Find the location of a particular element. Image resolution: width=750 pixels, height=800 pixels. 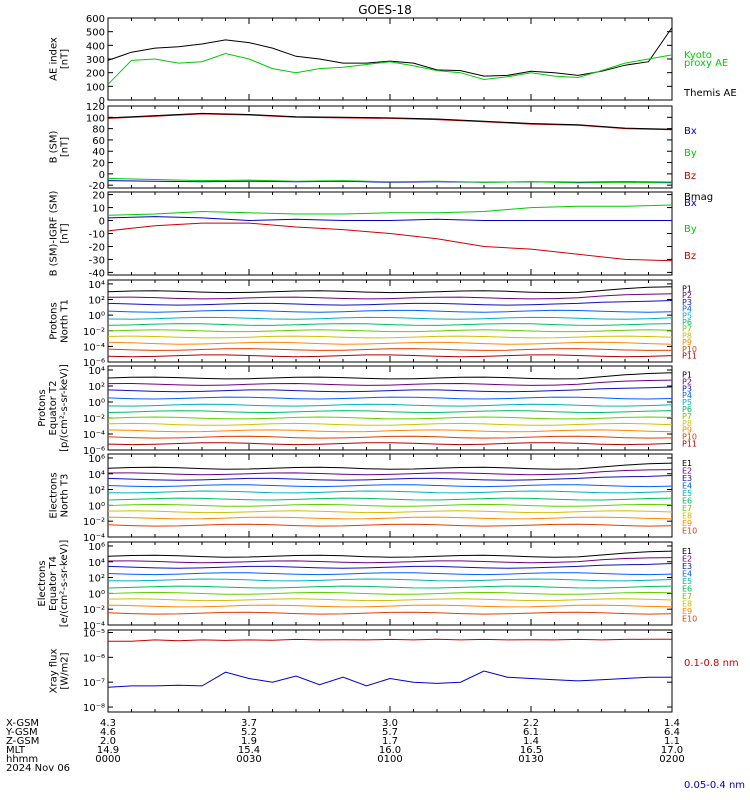

legend-p7: P7 is located at coordinates (687, 416).